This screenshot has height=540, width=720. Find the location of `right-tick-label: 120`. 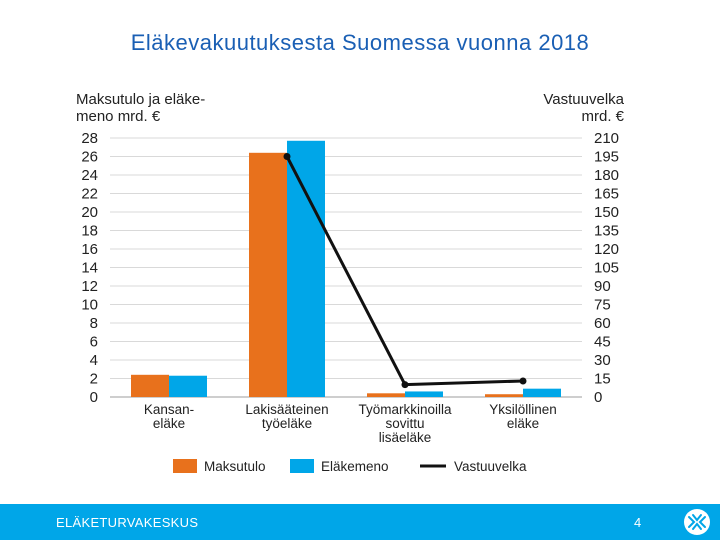

right-tick-label: 120 is located at coordinates (606, 249).